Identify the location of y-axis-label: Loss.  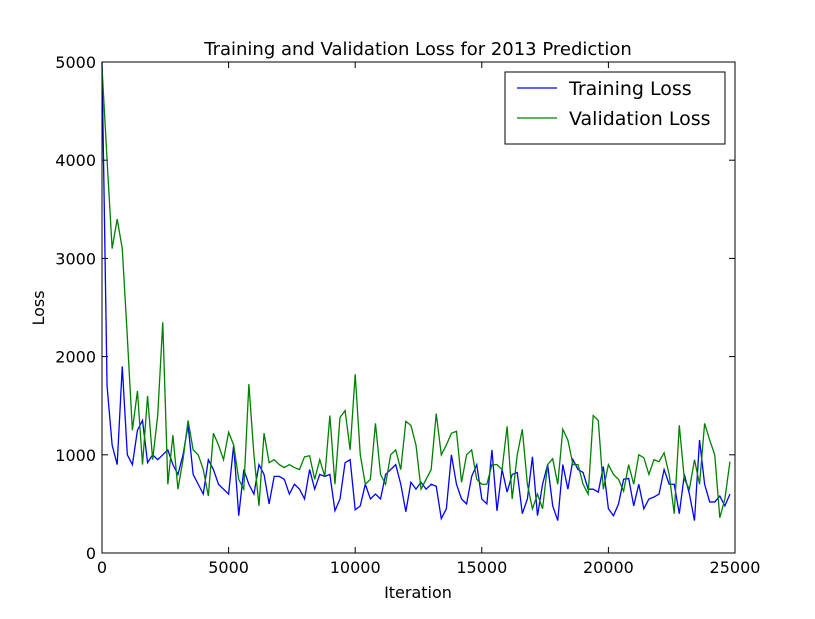
(38, 307).